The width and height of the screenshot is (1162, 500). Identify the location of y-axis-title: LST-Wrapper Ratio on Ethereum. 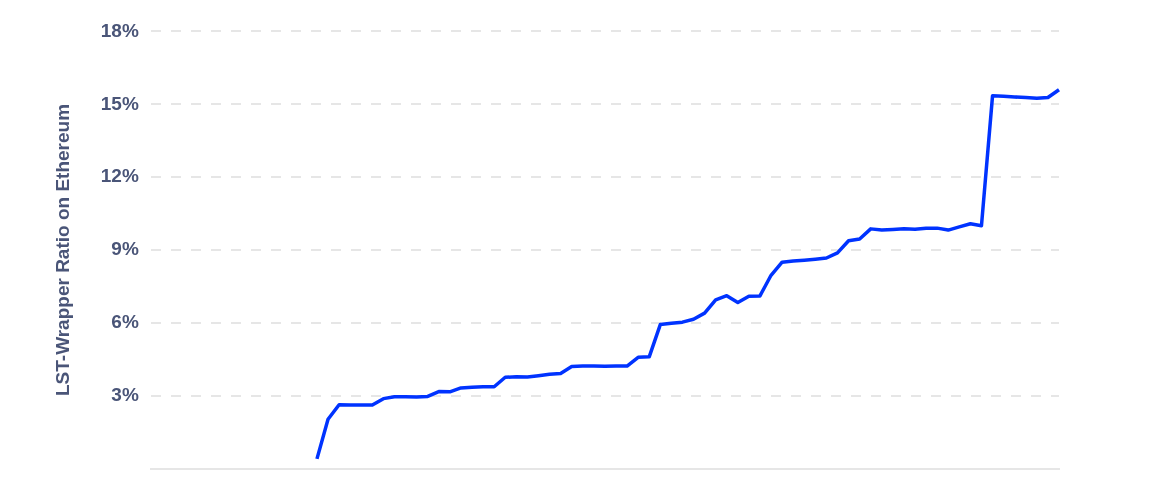
(62, 250).